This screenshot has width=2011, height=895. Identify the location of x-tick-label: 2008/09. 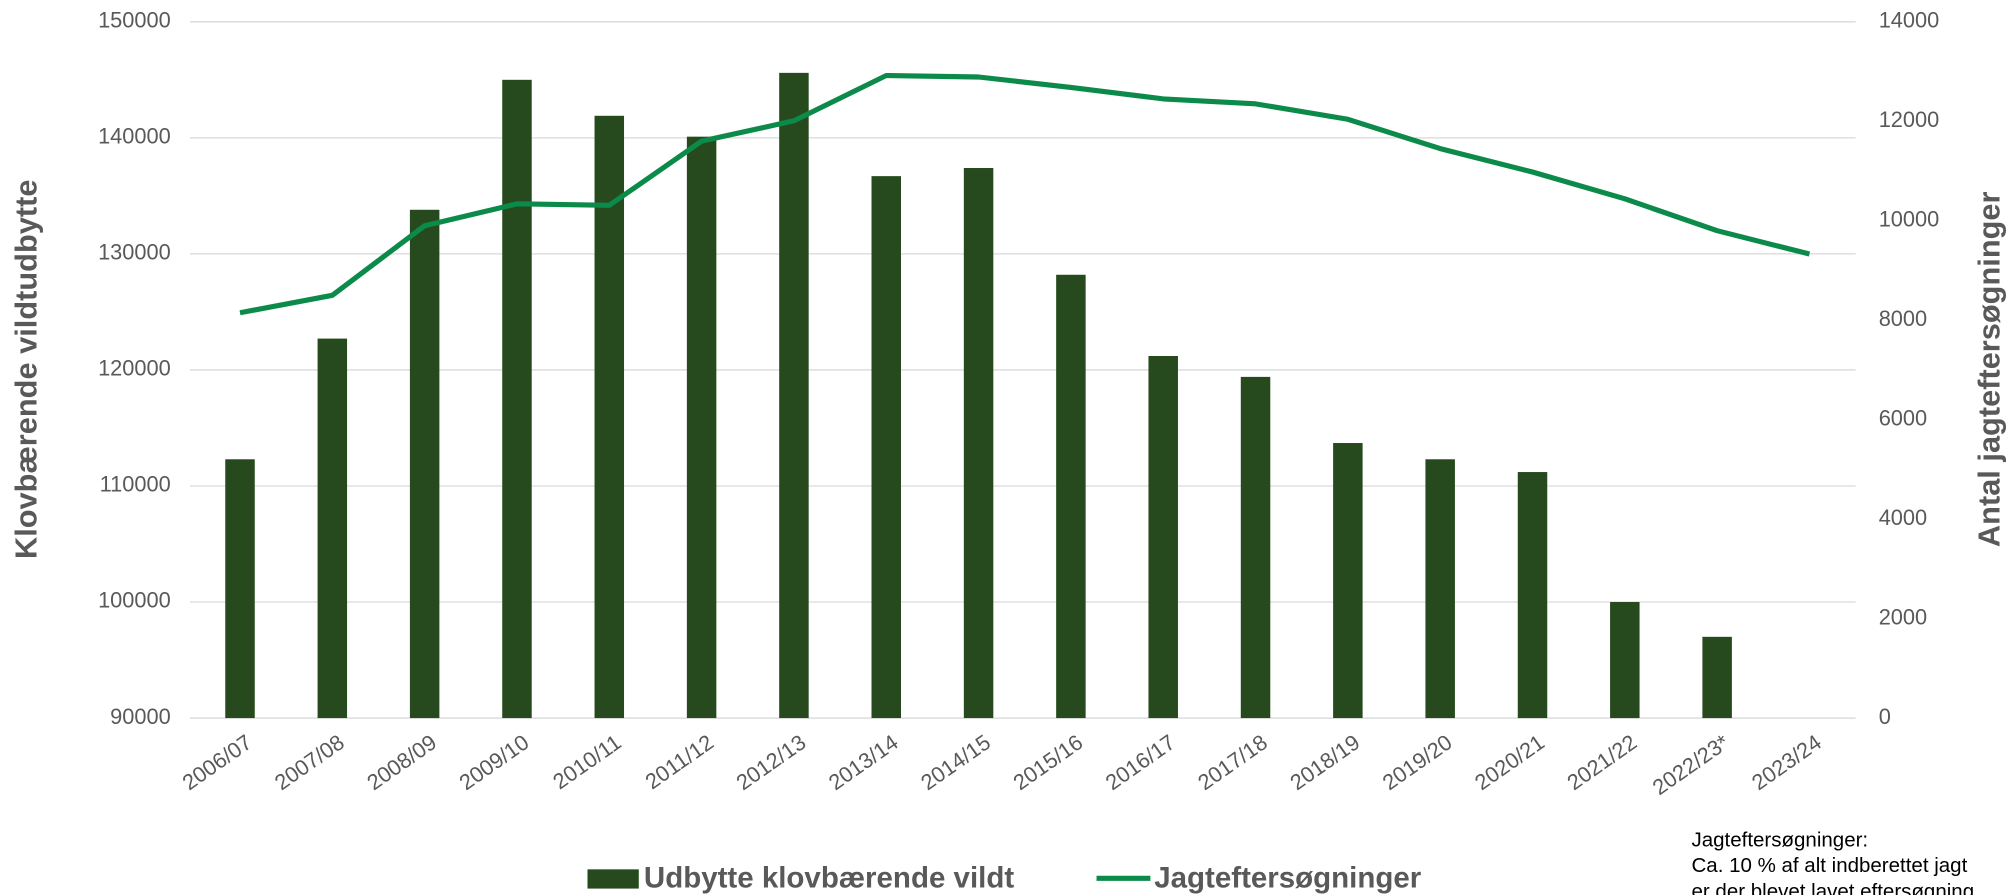
(401, 762).